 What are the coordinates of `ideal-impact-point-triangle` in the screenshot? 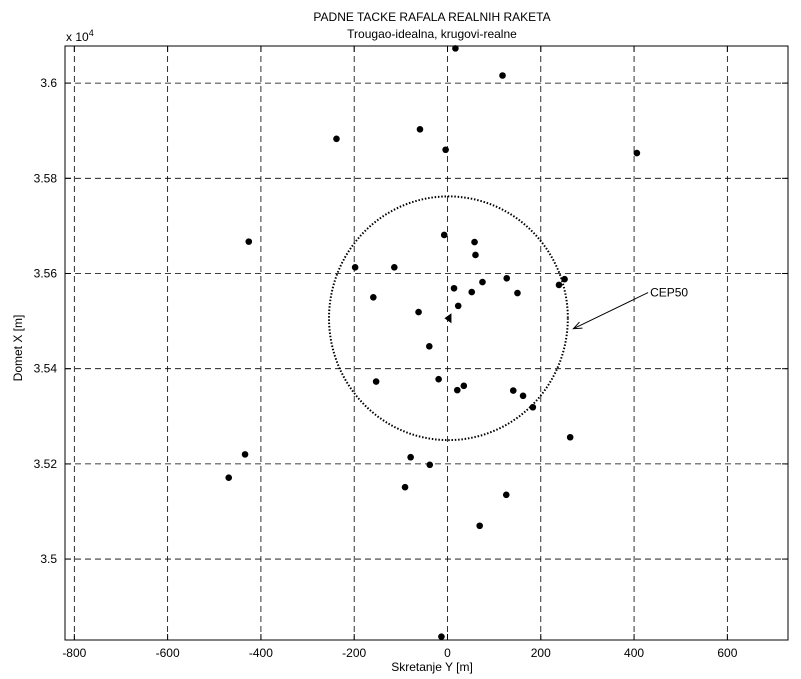 It's located at (448, 318).